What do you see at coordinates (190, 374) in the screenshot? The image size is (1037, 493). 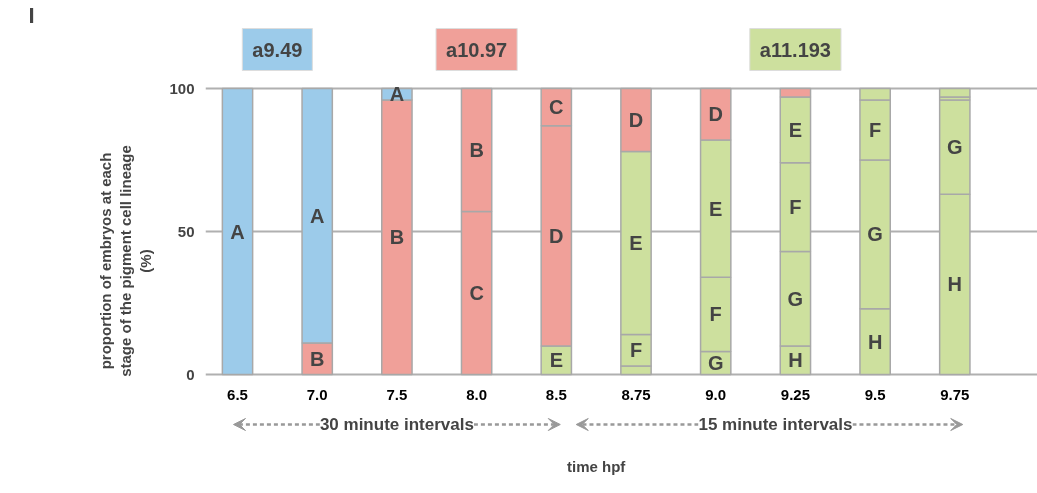 I see `y-tick-label: 0` at bounding box center [190, 374].